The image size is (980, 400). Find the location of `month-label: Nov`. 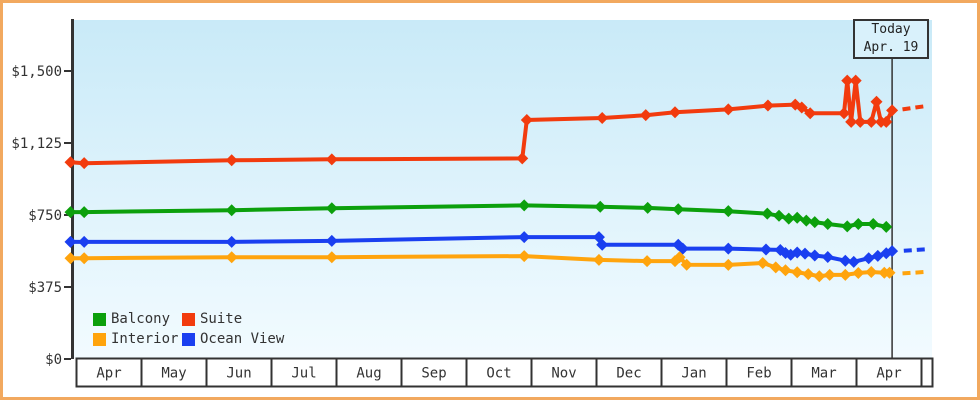

month-label: Nov is located at coordinates (563, 374).